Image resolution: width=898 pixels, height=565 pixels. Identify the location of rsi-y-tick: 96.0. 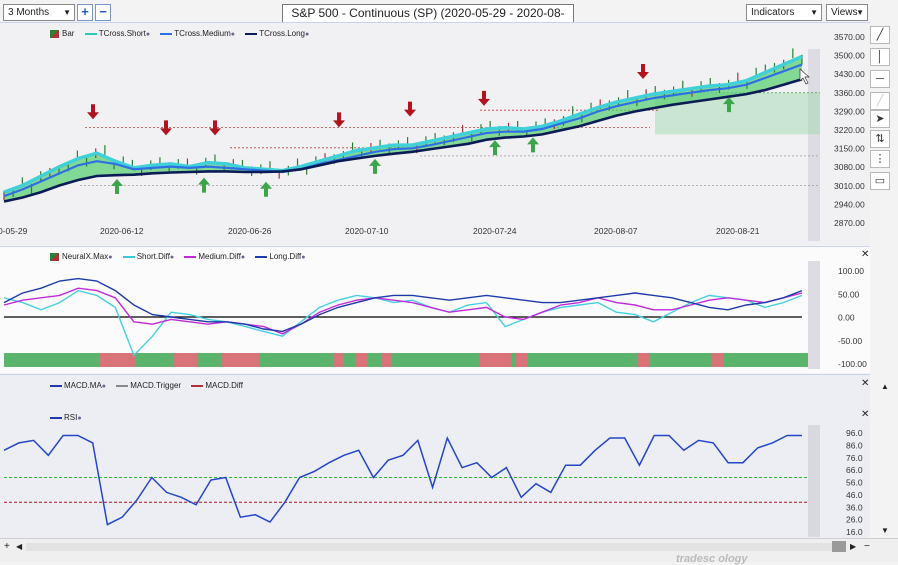
(854, 433).